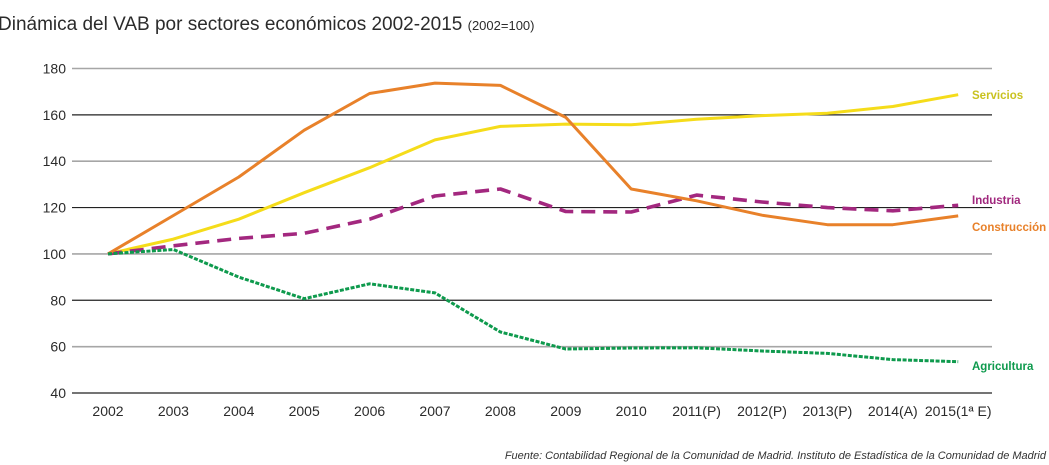 Image resolution: width=1049 pixels, height=465 pixels. What do you see at coordinates (55, 115) in the screenshot?
I see `y-tick-label: 160` at bounding box center [55, 115].